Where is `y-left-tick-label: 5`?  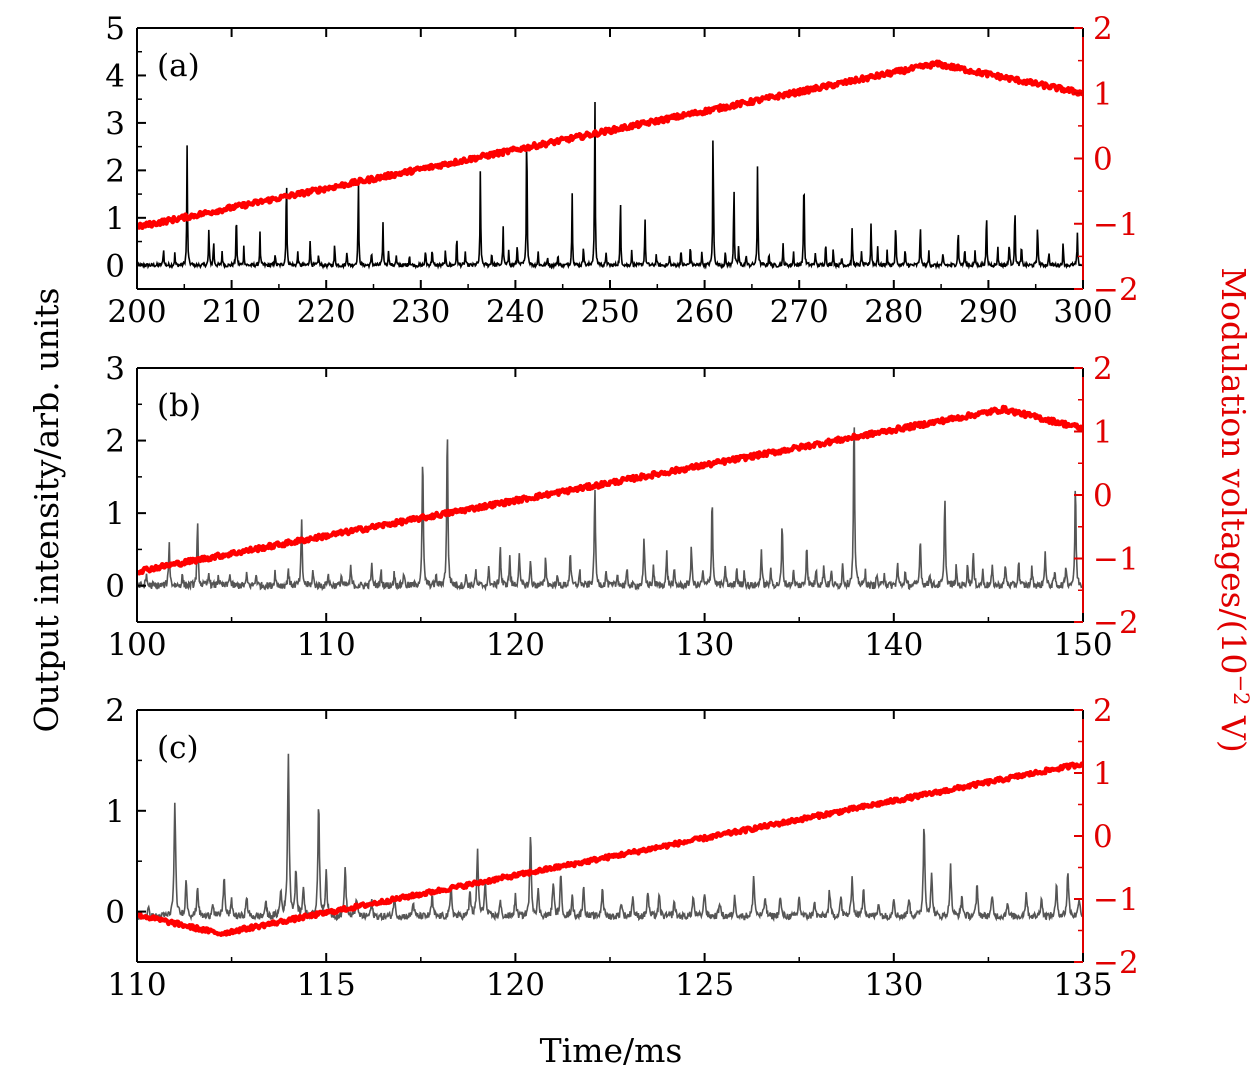 y-left-tick-label: 5 is located at coordinates (115, 29).